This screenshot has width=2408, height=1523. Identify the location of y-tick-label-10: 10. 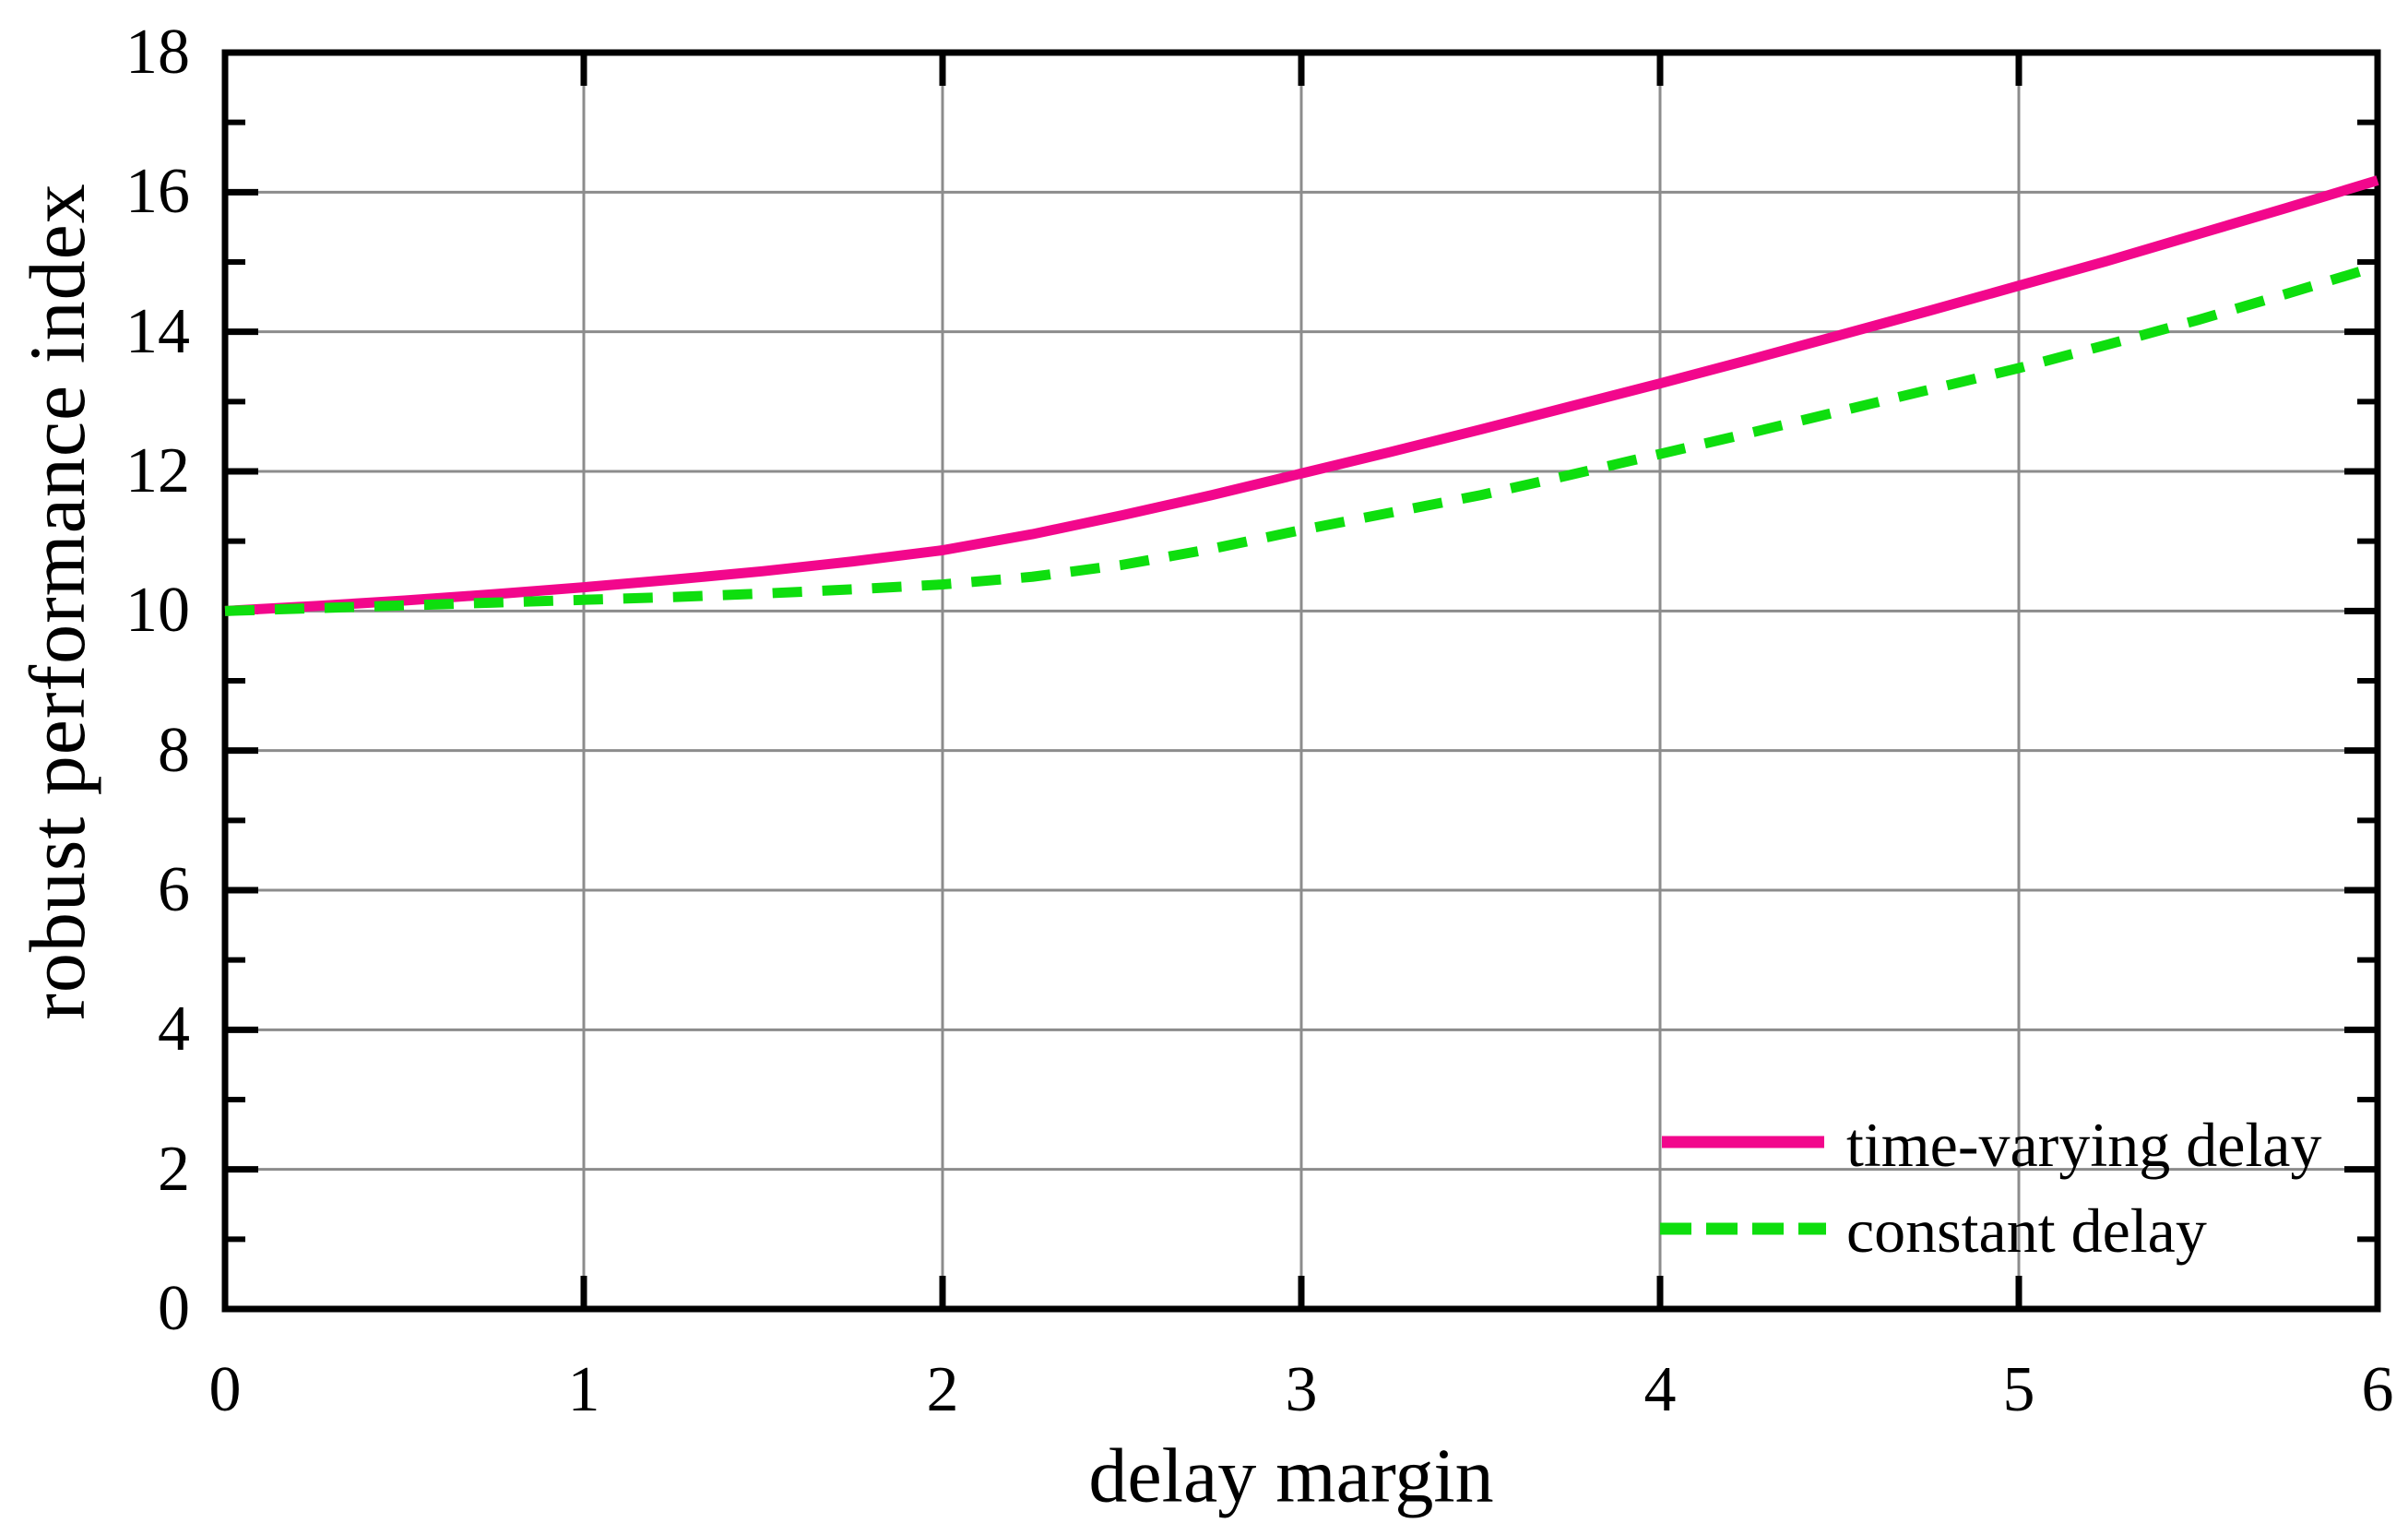
(157, 611).